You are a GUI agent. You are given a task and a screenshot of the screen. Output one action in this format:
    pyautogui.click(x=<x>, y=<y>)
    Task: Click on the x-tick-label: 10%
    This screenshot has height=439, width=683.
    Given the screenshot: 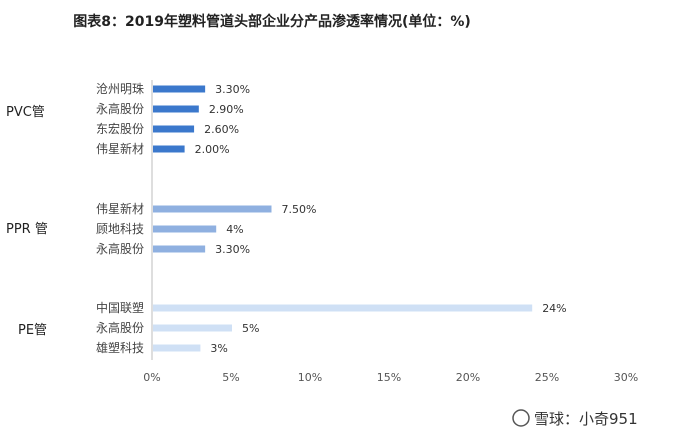 What is the action you would take?
    pyautogui.click(x=310, y=377)
    